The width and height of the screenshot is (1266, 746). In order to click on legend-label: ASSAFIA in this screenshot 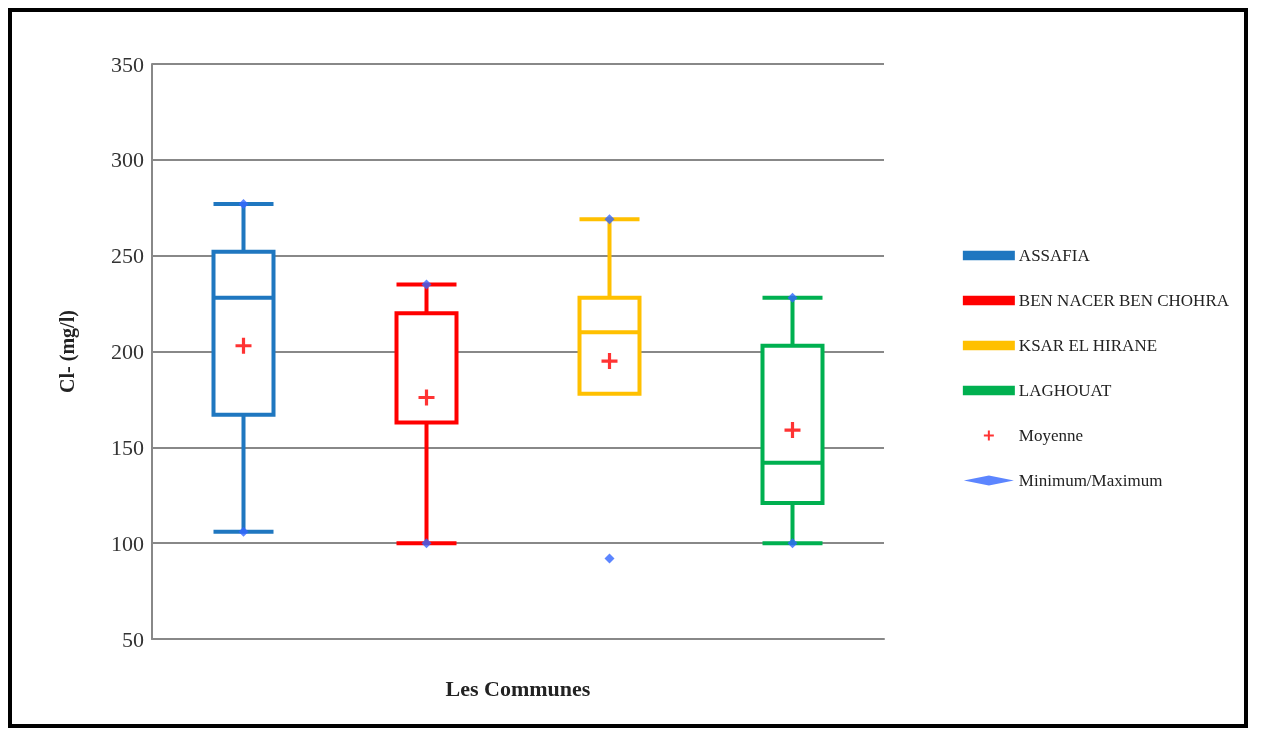, I will do `click(1054, 255)`.